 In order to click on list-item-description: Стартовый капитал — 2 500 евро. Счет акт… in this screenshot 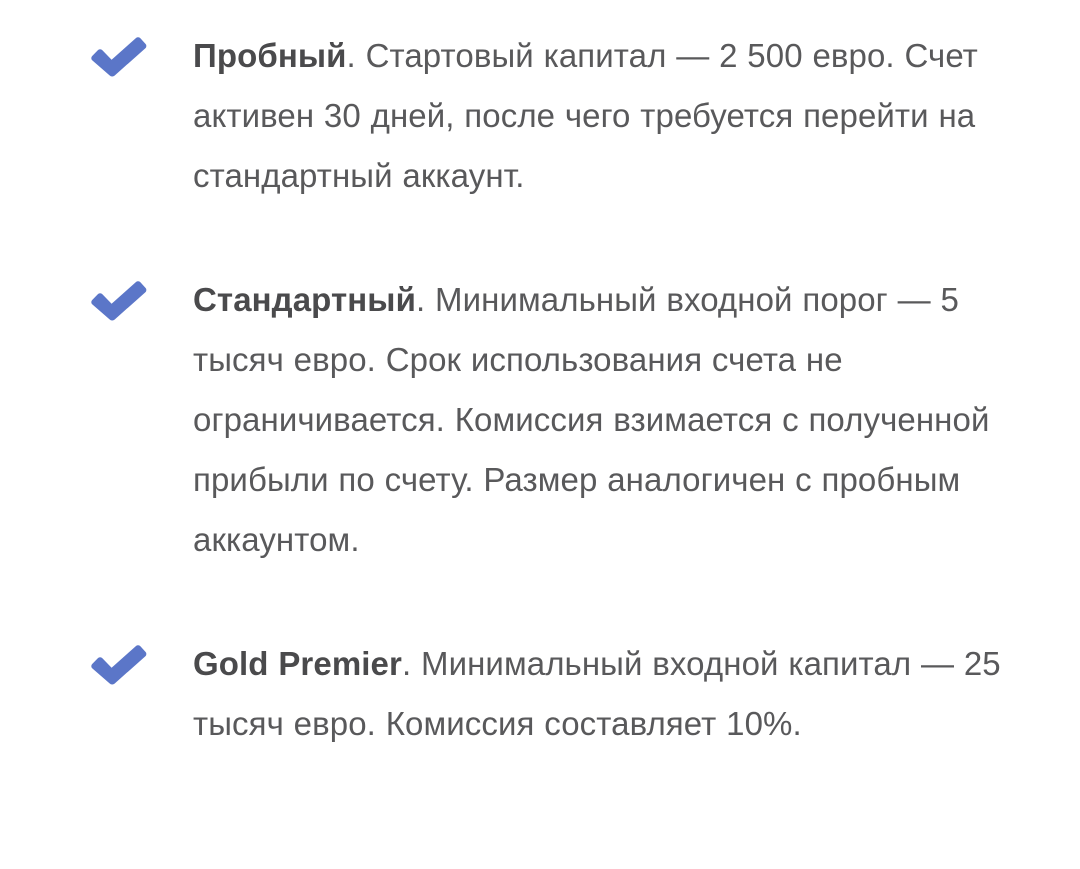, I will do `click(585, 115)`.